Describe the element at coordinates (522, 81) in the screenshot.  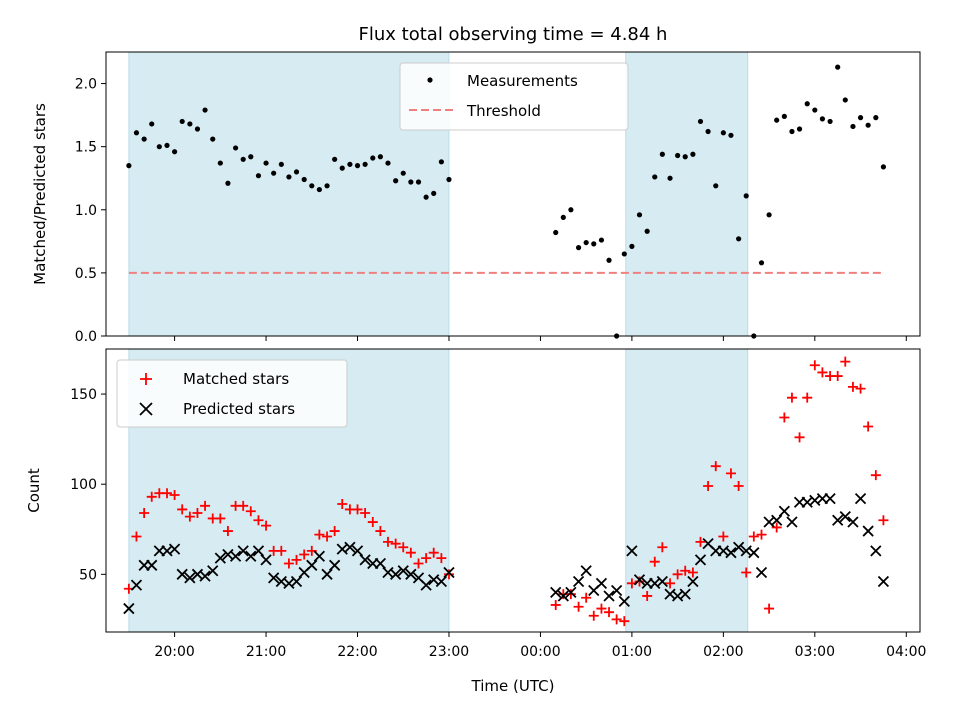
I see `legend-measurements-label: Measurements` at that location.